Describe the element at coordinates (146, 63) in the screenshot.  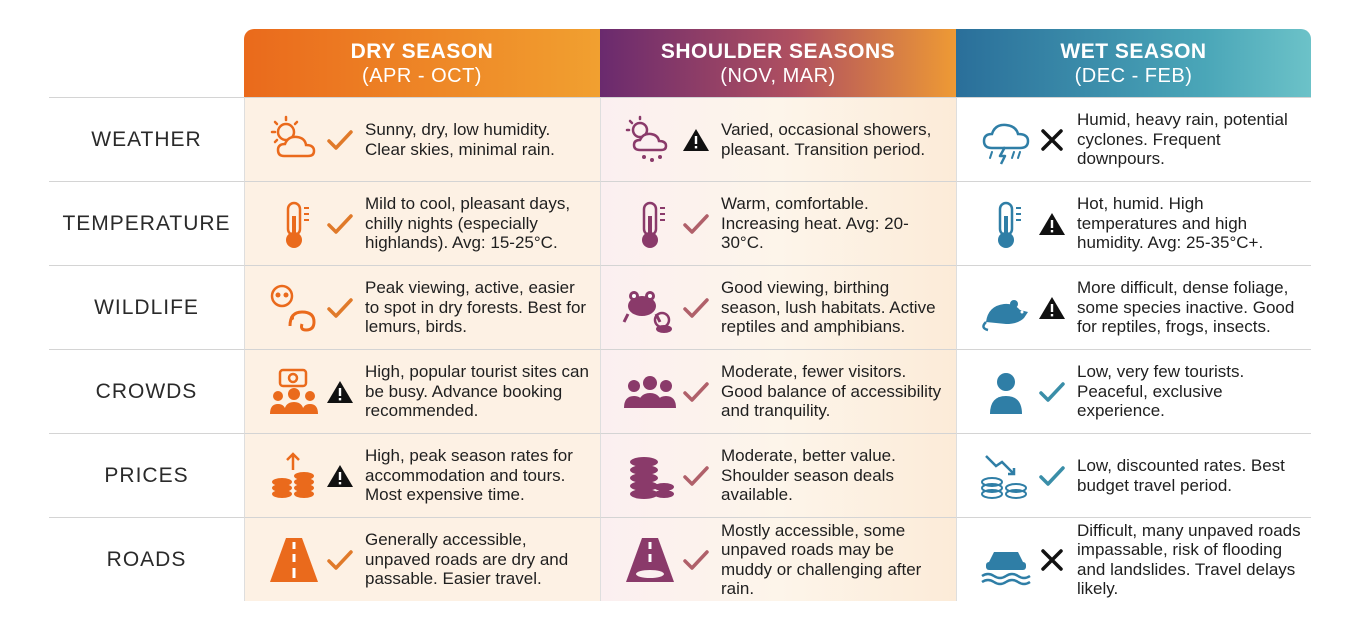
I see `header-blank` at that location.